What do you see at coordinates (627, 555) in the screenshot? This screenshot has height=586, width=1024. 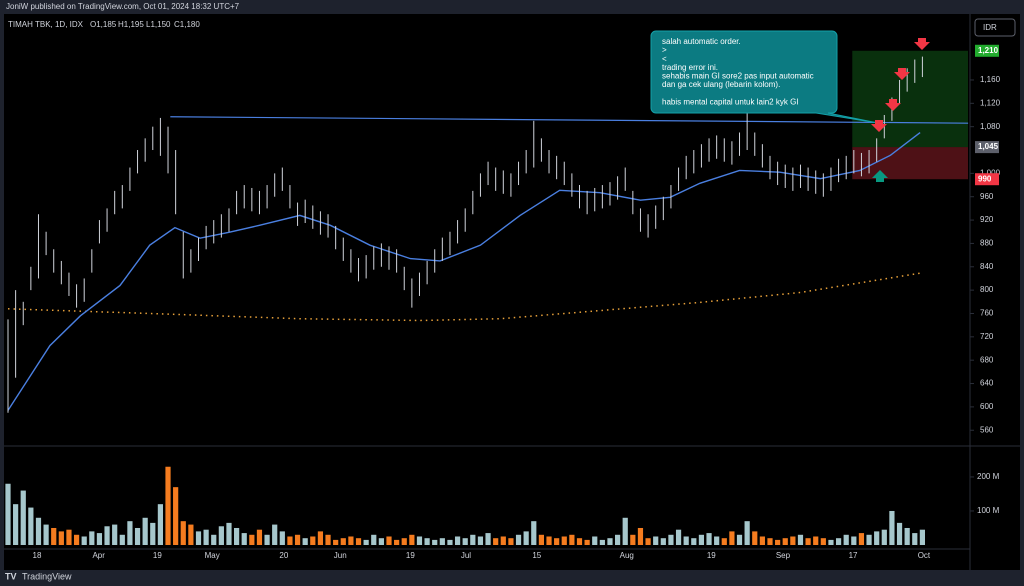 I see `x-tick-label: Aug` at bounding box center [627, 555].